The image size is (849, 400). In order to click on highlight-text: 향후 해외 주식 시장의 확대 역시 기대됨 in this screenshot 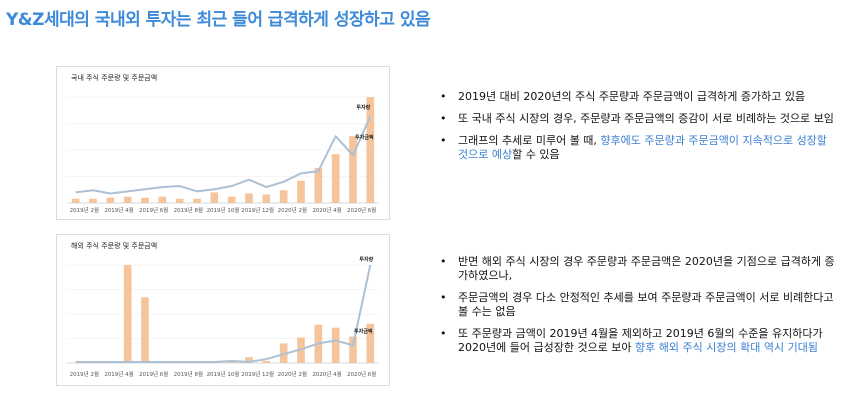, I will do `click(726, 347)`.